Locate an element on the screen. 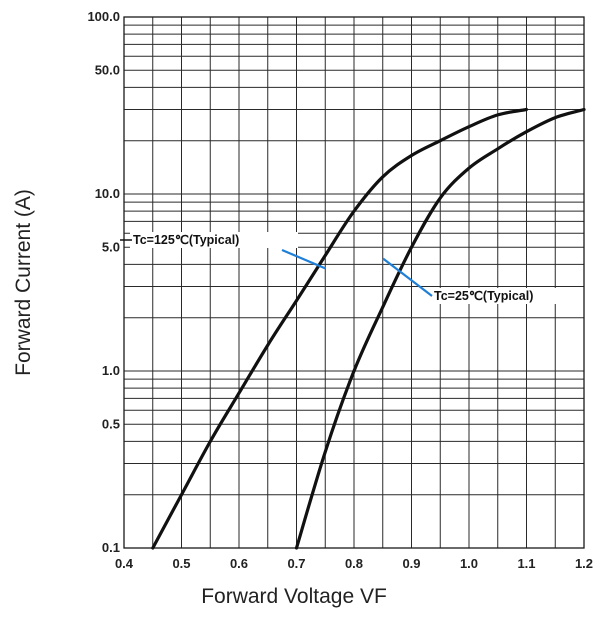  x-axis-label: Forward Voltage VF is located at coordinates (294, 596).